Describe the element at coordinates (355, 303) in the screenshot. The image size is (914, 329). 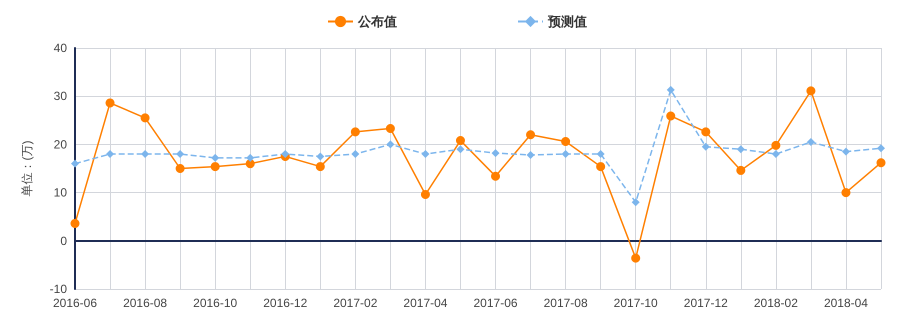
I see `x-tick-label: 2017-02` at that location.